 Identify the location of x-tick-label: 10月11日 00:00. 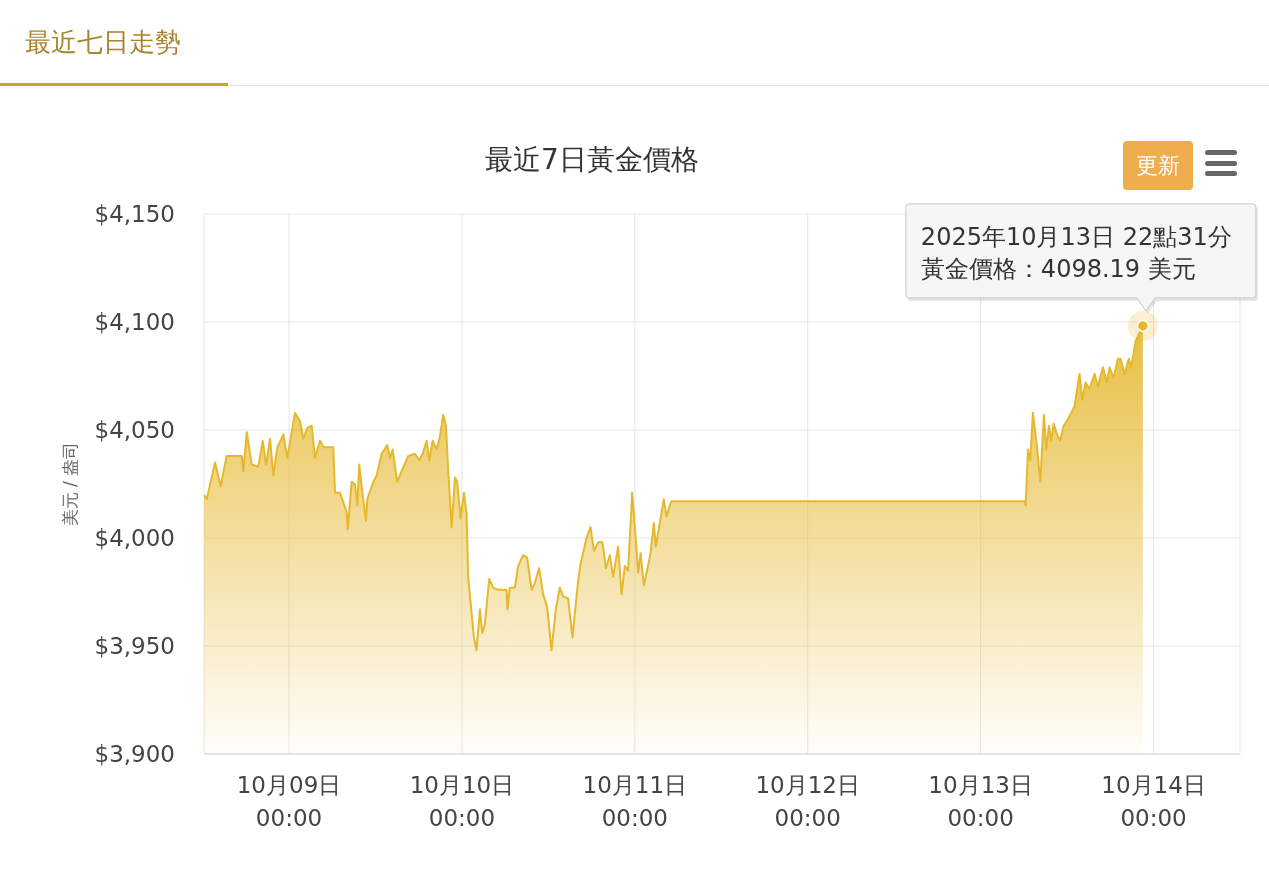
(635, 801).